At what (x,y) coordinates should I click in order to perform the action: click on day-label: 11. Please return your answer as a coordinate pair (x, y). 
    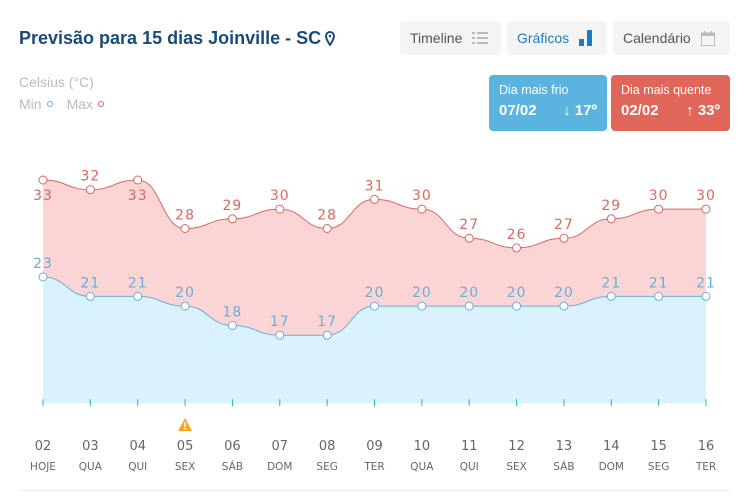
    Looking at the image, I should click on (469, 446).